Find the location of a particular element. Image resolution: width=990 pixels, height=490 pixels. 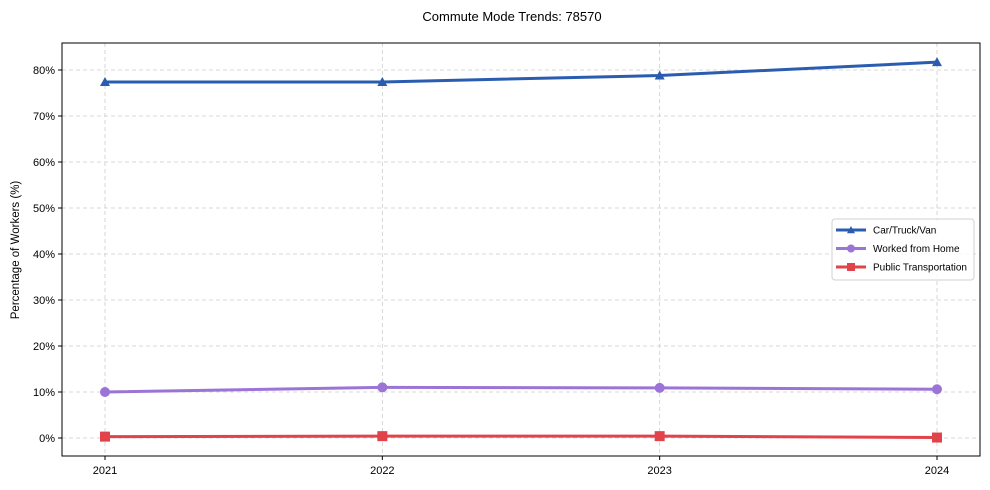

legend-item: Public Transportation is located at coordinates (901, 268).